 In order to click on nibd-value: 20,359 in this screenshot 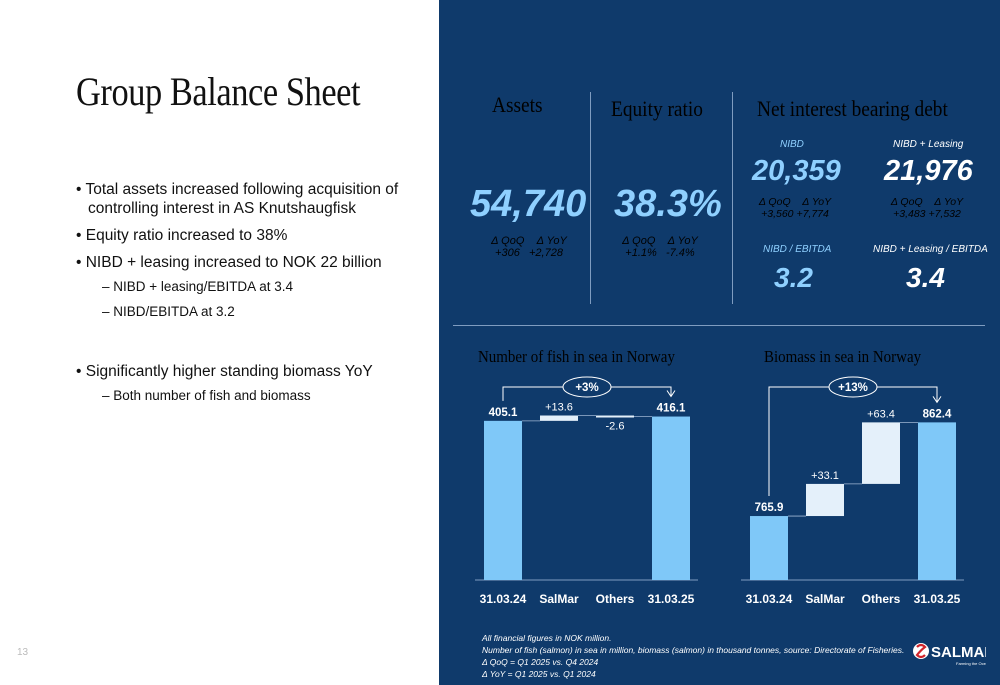, I will do `click(796, 171)`.